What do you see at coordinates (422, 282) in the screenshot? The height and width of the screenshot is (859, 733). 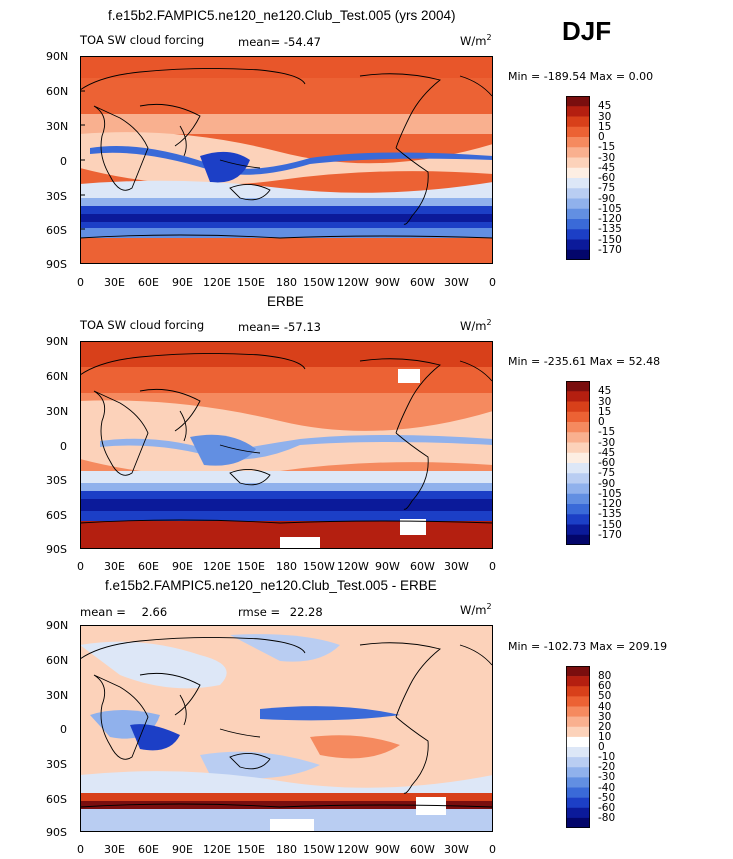 I see `p1-lon-60w: 60W` at bounding box center [422, 282].